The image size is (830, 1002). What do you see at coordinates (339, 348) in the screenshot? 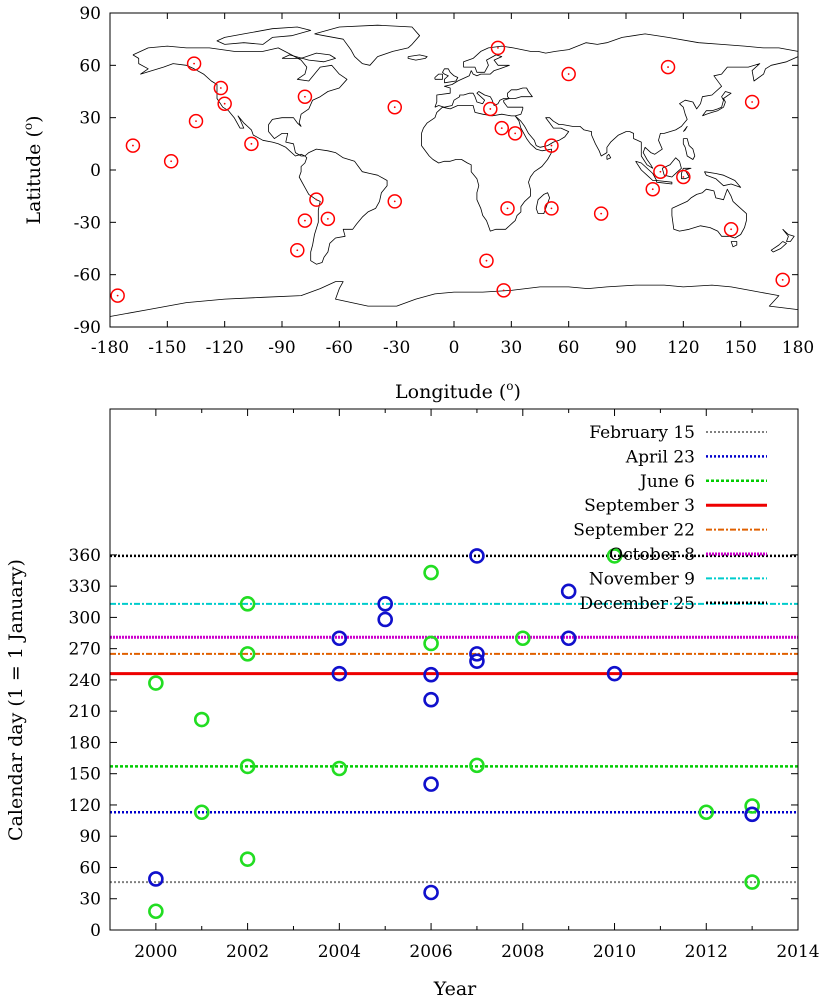
I see `x-tick-label: -60` at bounding box center [339, 348].